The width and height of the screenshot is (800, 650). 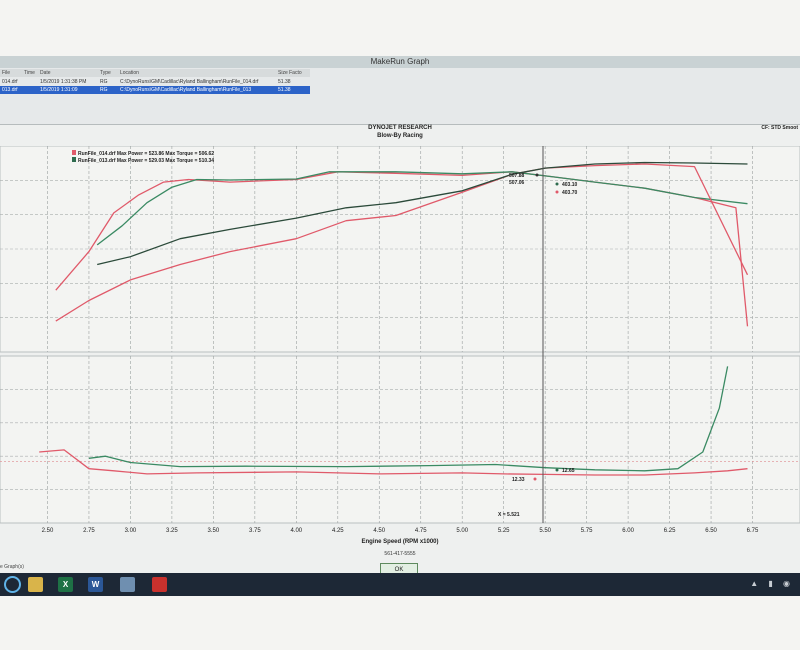 What do you see at coordinates (12, 567) in the screenshot?
I see `status-text: e Graph(s)` at bounding box center [12, 567].